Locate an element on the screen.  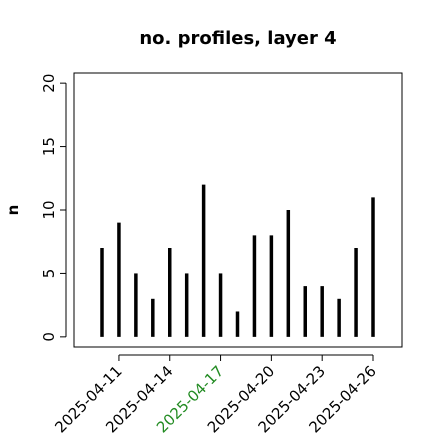
y-tick-label: 10 is located at coordinates (49, 209).